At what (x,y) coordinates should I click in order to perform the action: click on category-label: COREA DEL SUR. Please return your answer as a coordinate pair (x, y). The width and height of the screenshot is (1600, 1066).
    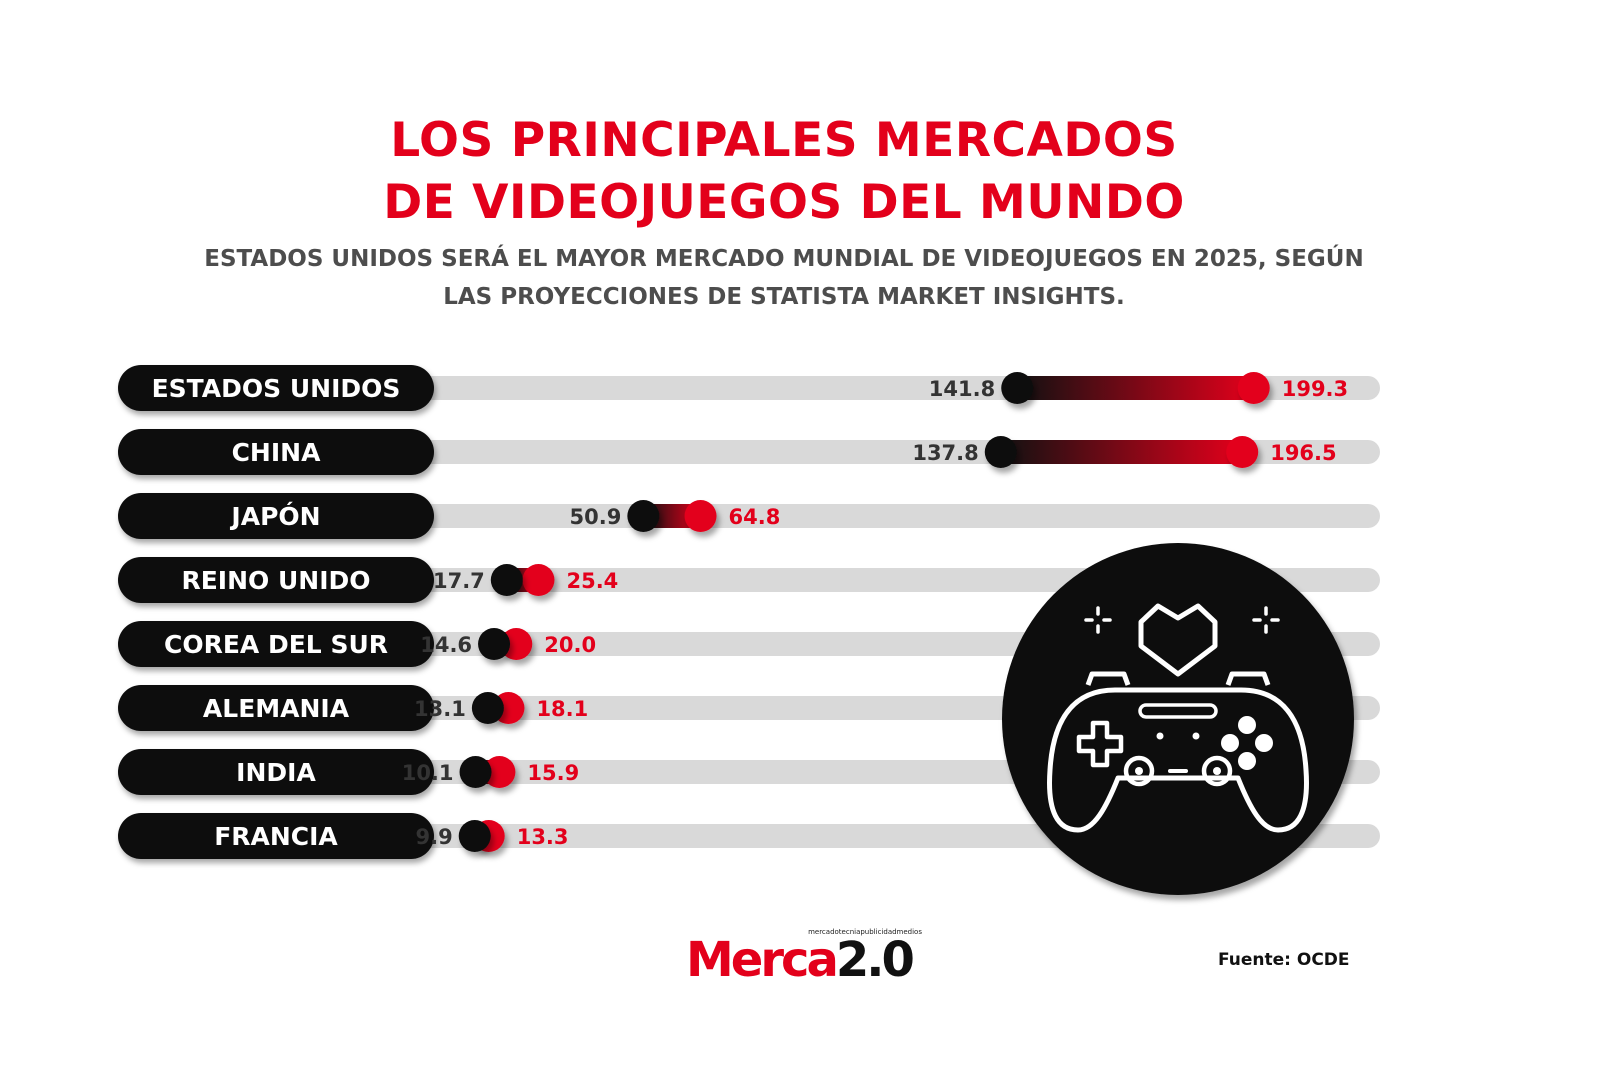
    Looking at the image, I should click on (276, 644).